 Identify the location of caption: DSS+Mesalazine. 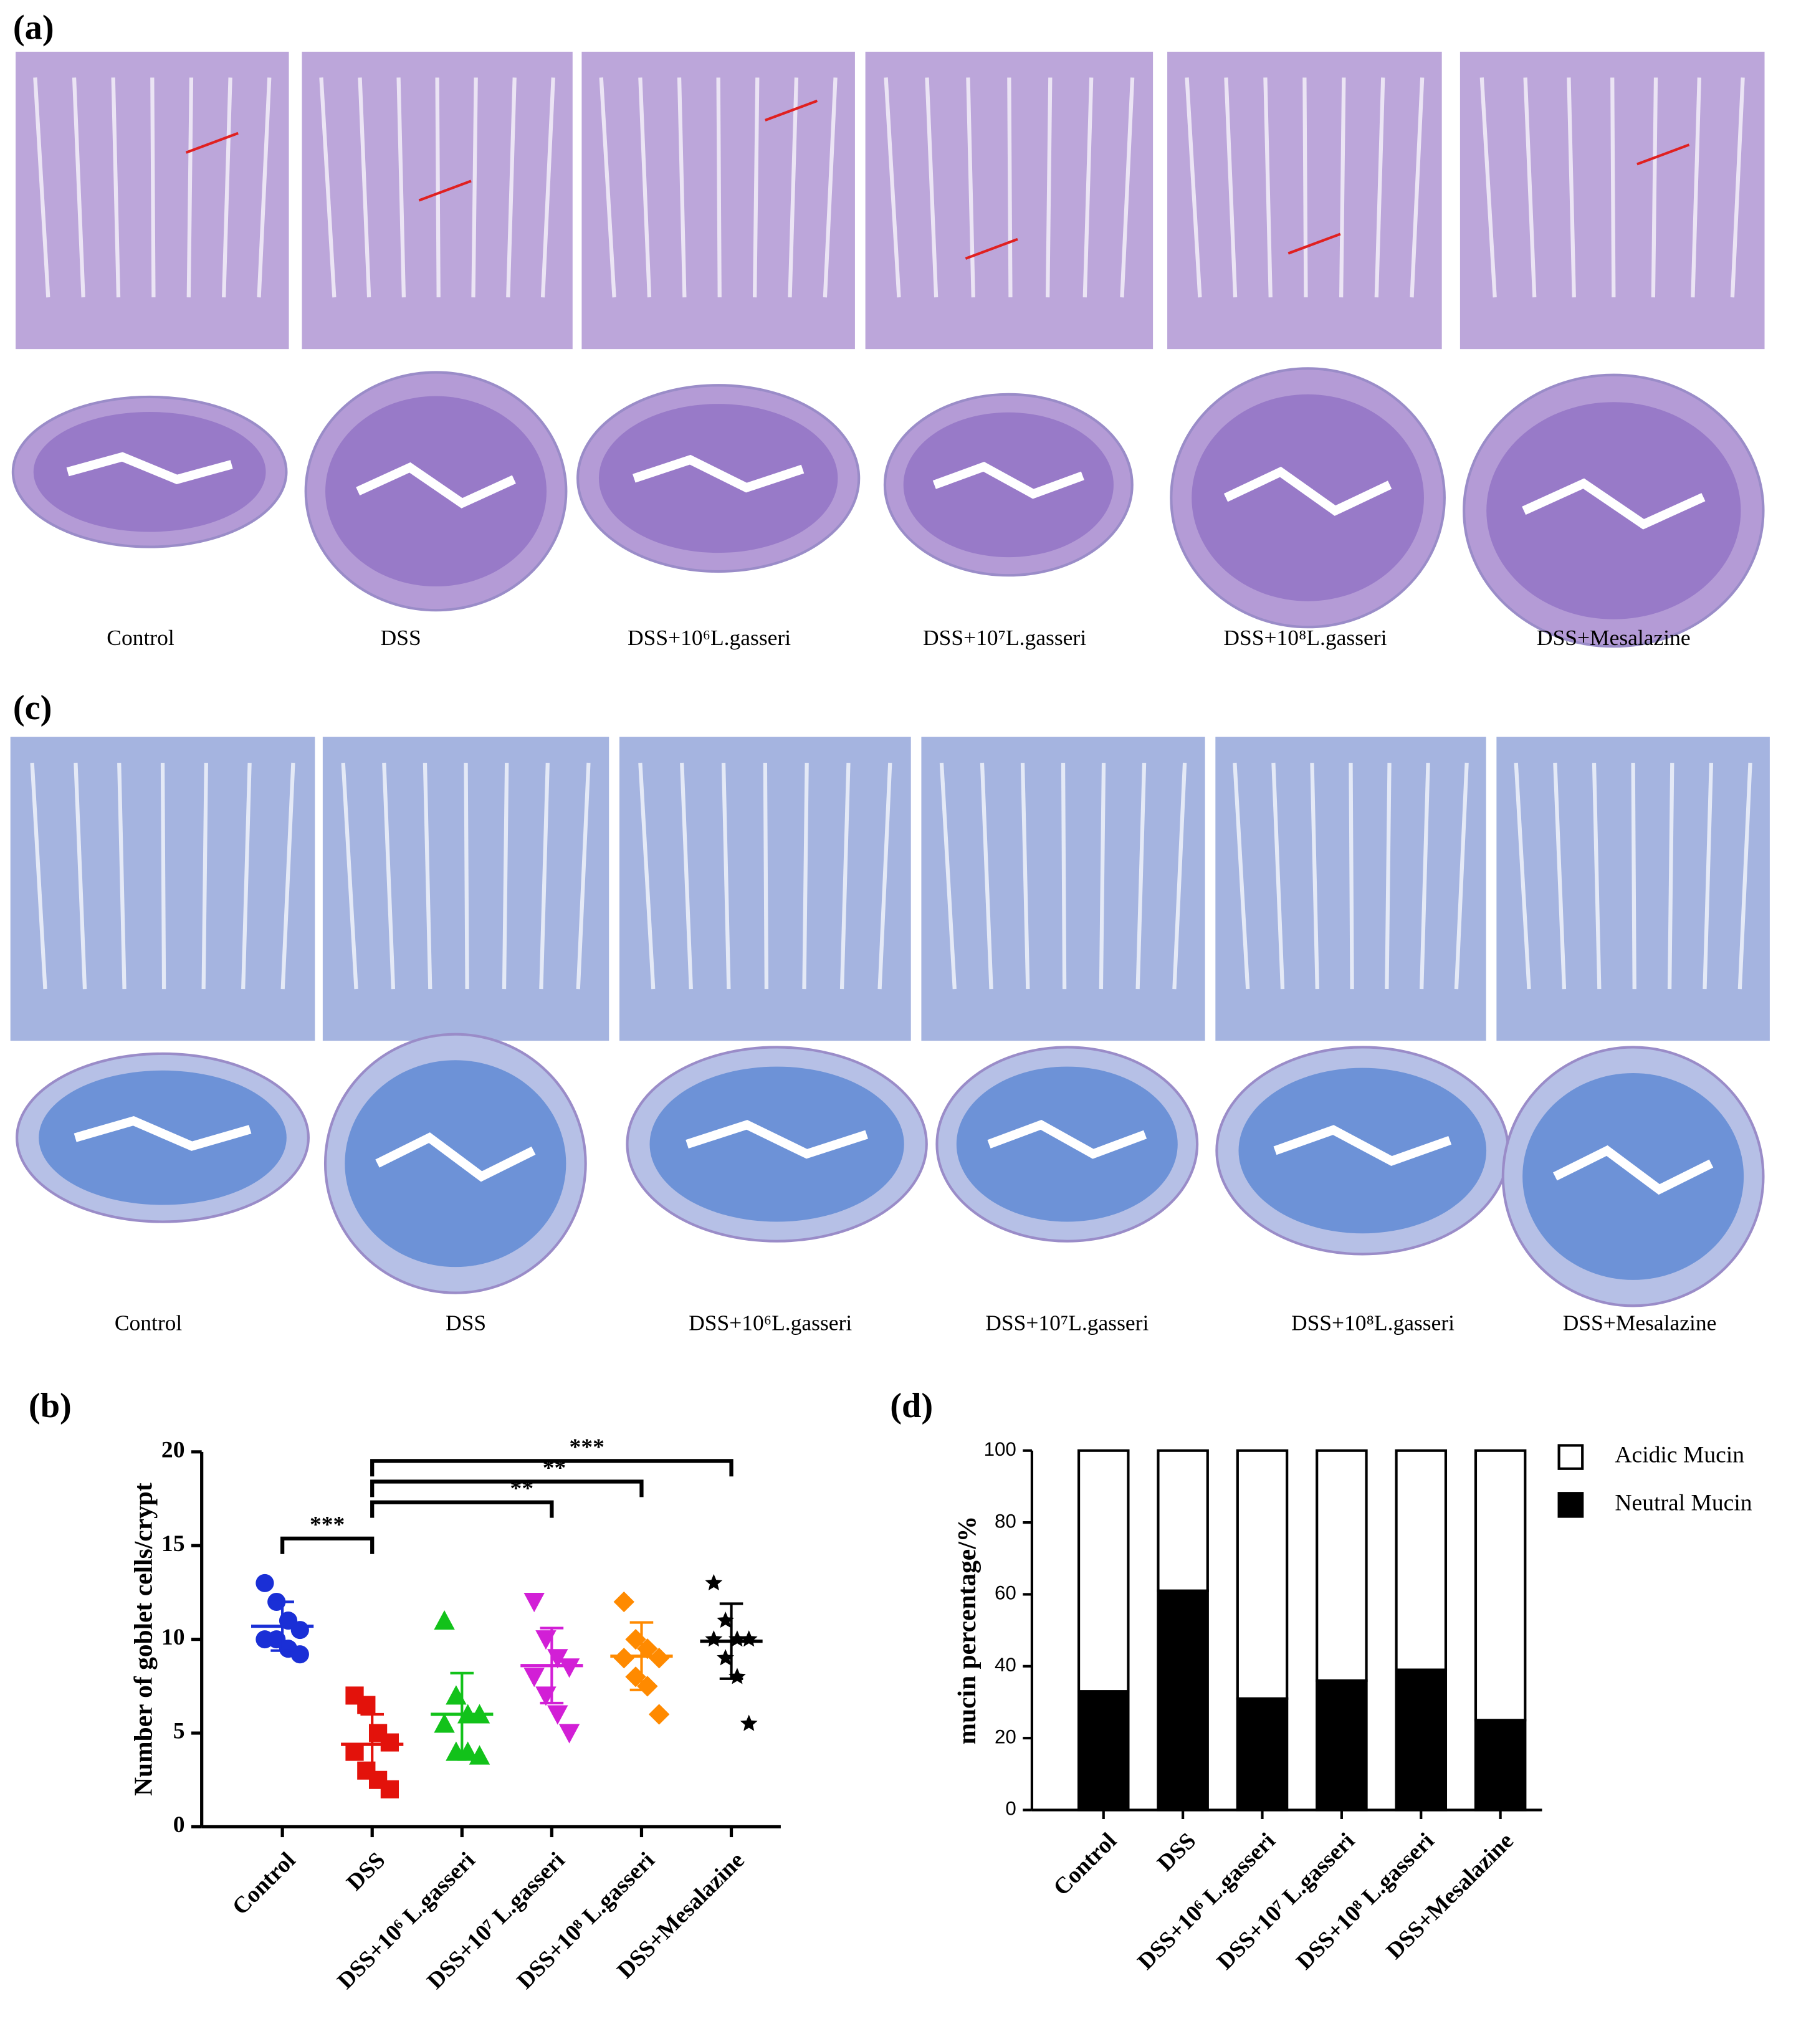
(1640, 1323).